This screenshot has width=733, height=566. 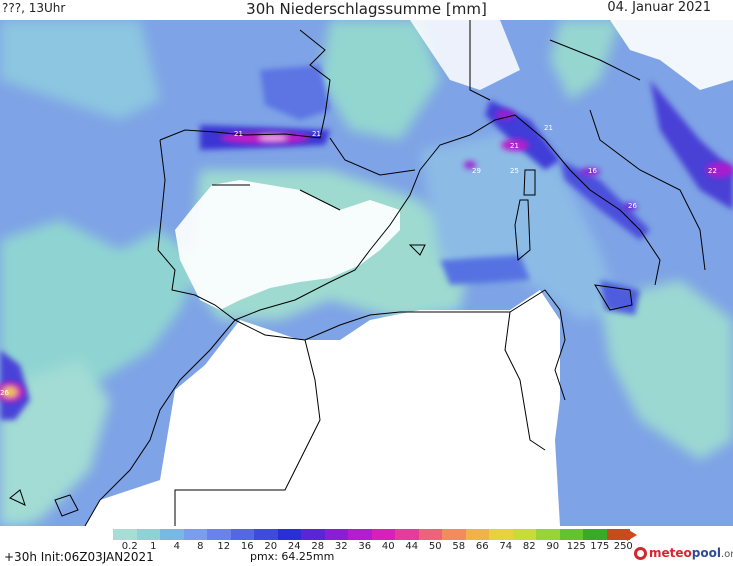 I want to click on max-value-label: 25, so click(x=514, y=171).